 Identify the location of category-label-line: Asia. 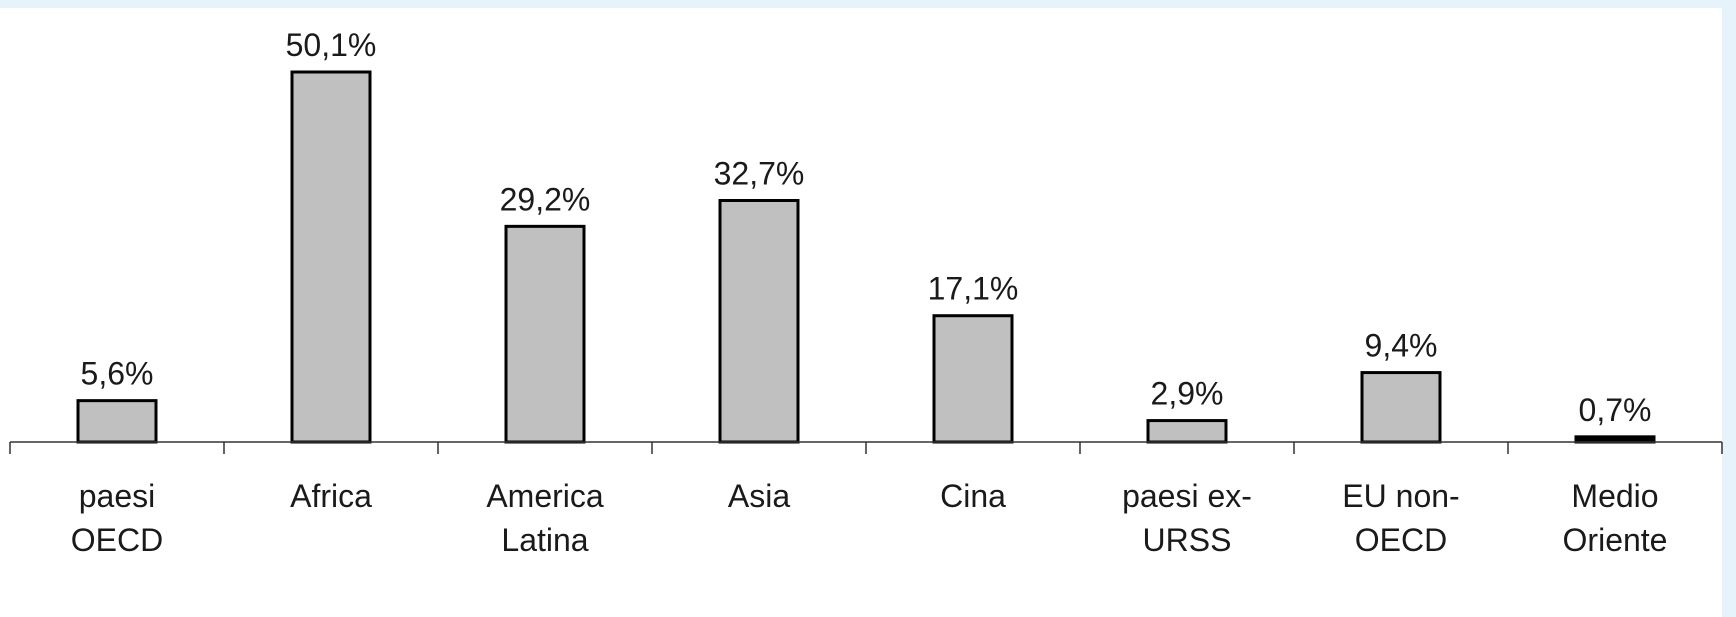
(759, 496).